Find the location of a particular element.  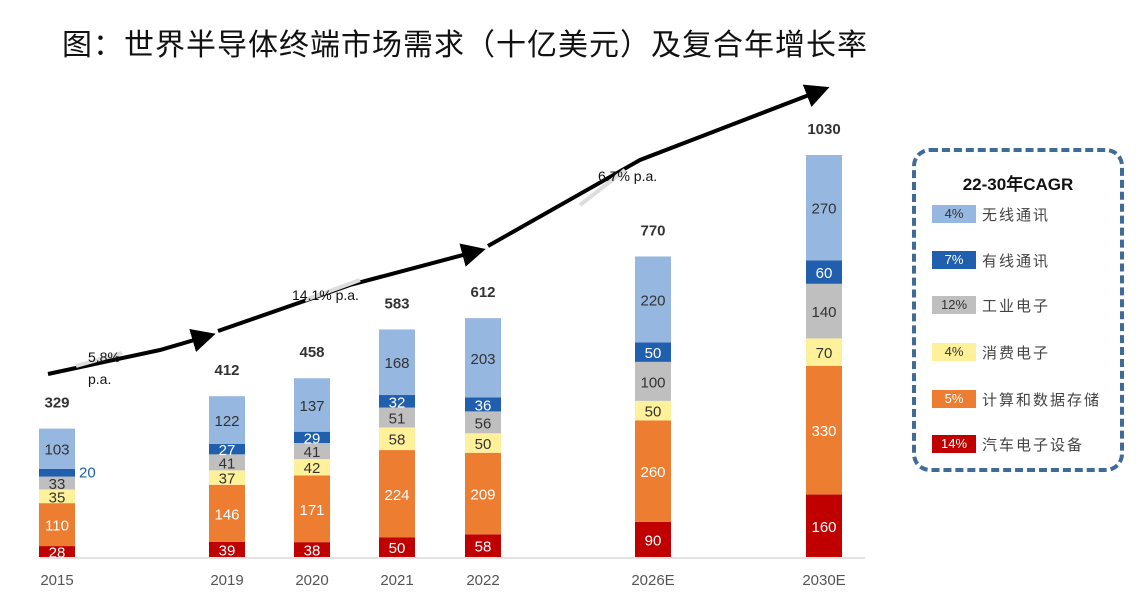

growth-rate-label: p.a. is located at coordinates (99, 379).